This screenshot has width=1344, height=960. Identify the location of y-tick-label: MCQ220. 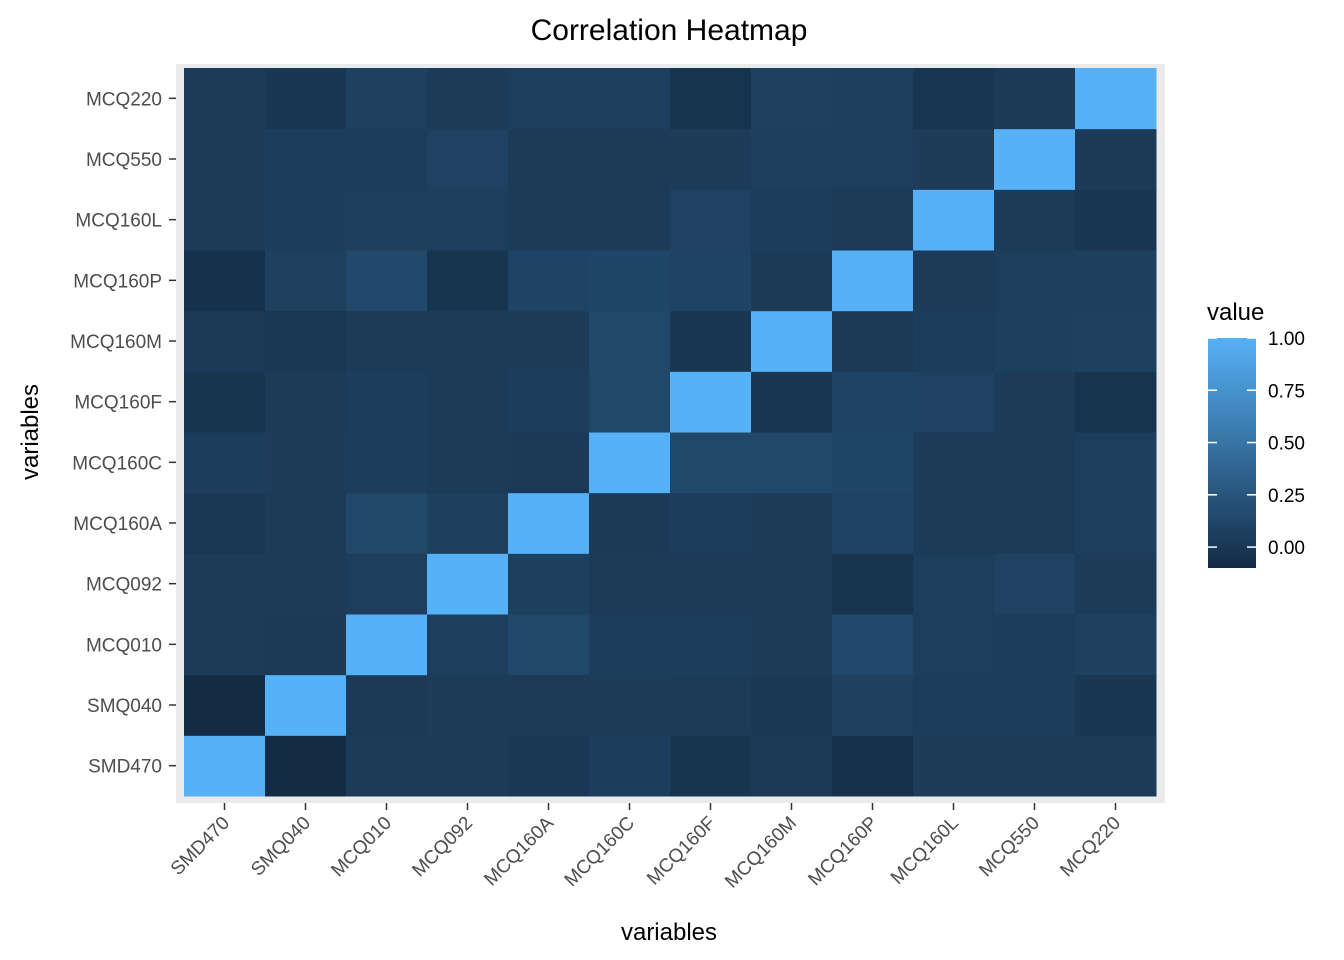
(124, 99).